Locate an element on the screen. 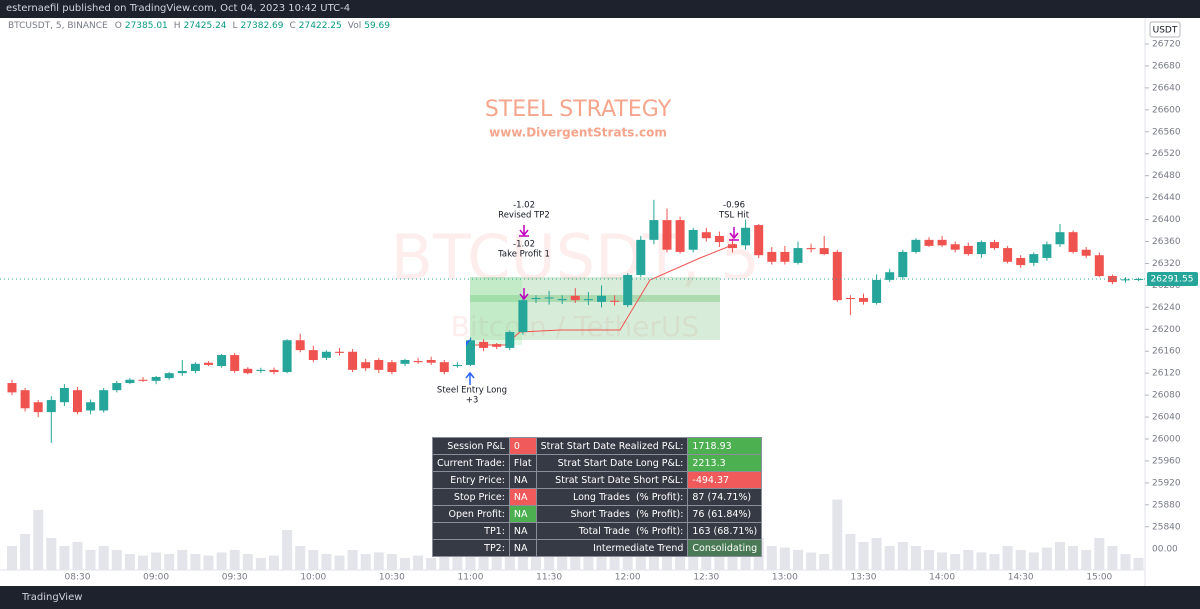 The image size is (1200, 609). x-tick-label: 14:30 is located at coordinates (1021, 578).